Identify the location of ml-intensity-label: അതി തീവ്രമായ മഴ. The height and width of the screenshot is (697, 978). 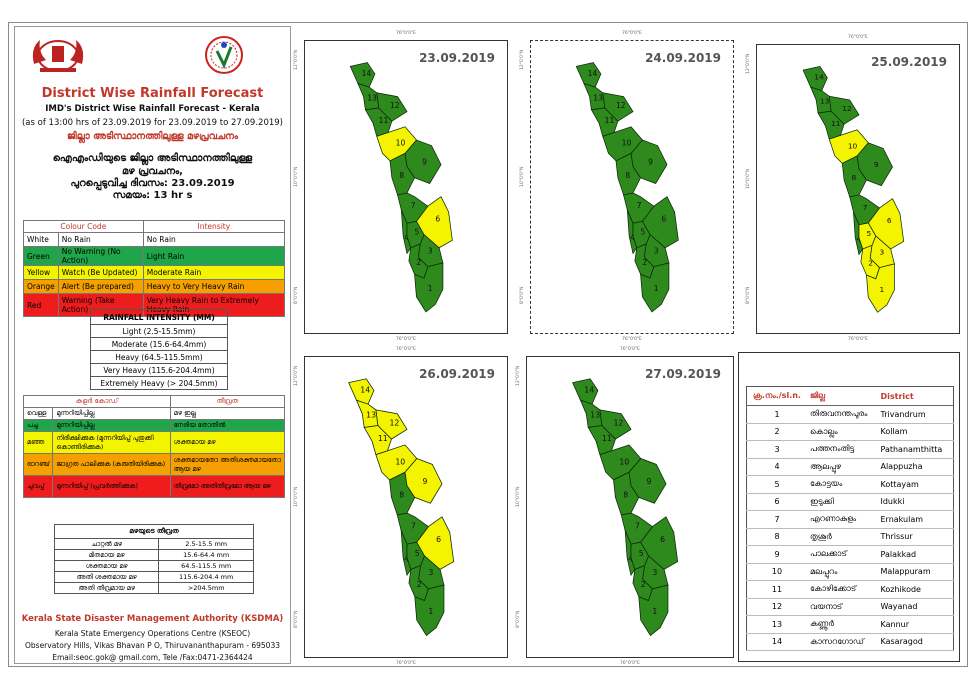
(106, 588).